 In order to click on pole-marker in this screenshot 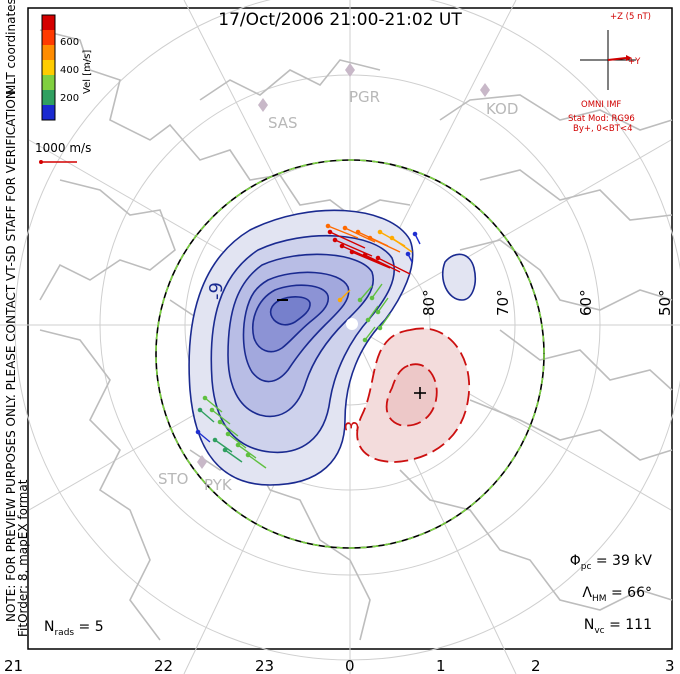, I will do `click(352, 324)`.